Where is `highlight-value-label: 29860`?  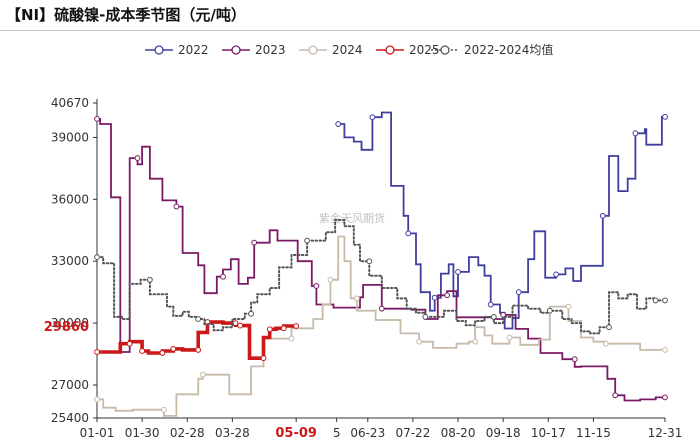 highlight-value-label: 29860 is located at coordinates (66, 327).